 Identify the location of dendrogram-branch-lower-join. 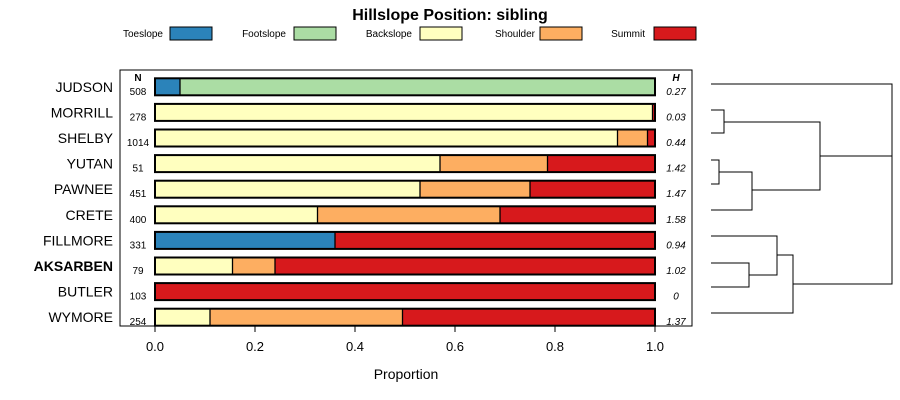
(843, 220).